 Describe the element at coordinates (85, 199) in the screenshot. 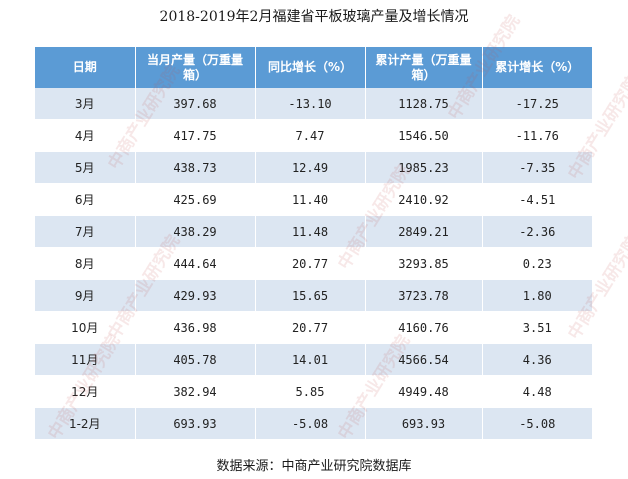

I see `cell-date: 6月` at that location.